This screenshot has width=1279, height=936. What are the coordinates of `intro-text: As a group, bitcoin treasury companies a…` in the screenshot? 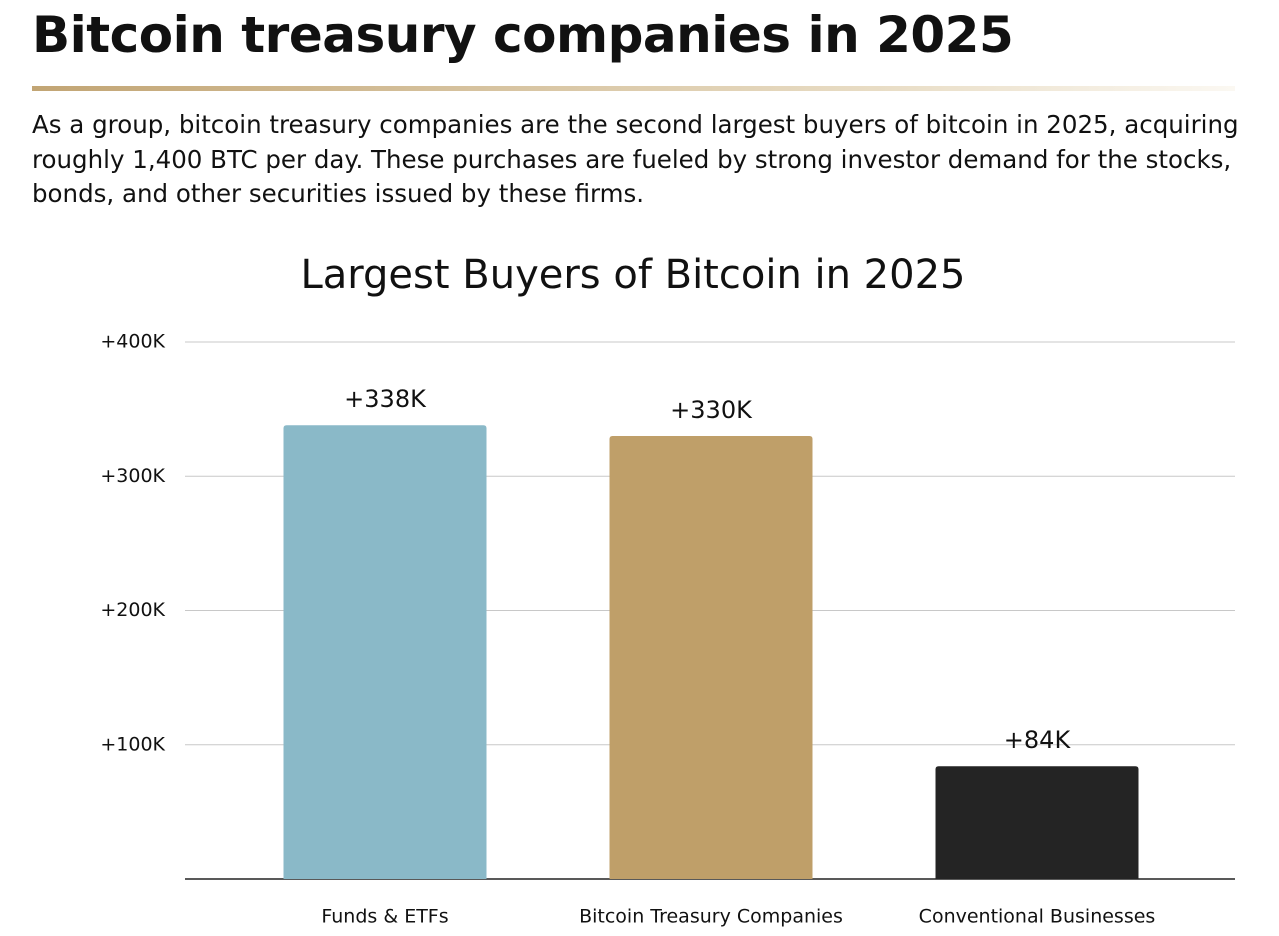 It's located at (635, 159).